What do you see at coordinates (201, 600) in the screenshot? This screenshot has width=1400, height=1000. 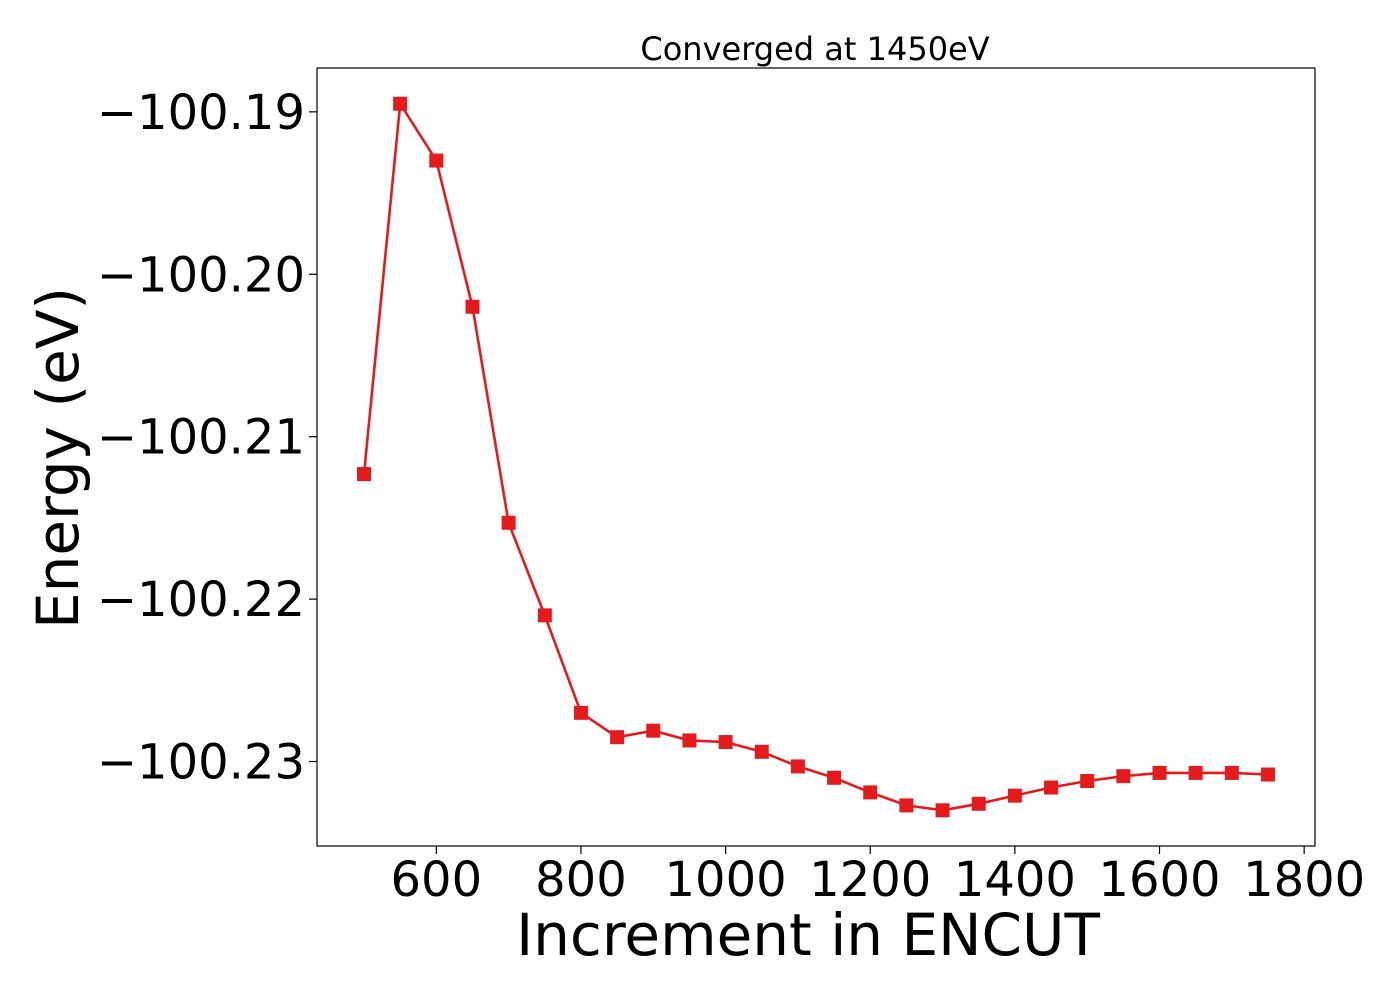 I see `y-tick-label: −100.22` at bounding box center [201, 600].